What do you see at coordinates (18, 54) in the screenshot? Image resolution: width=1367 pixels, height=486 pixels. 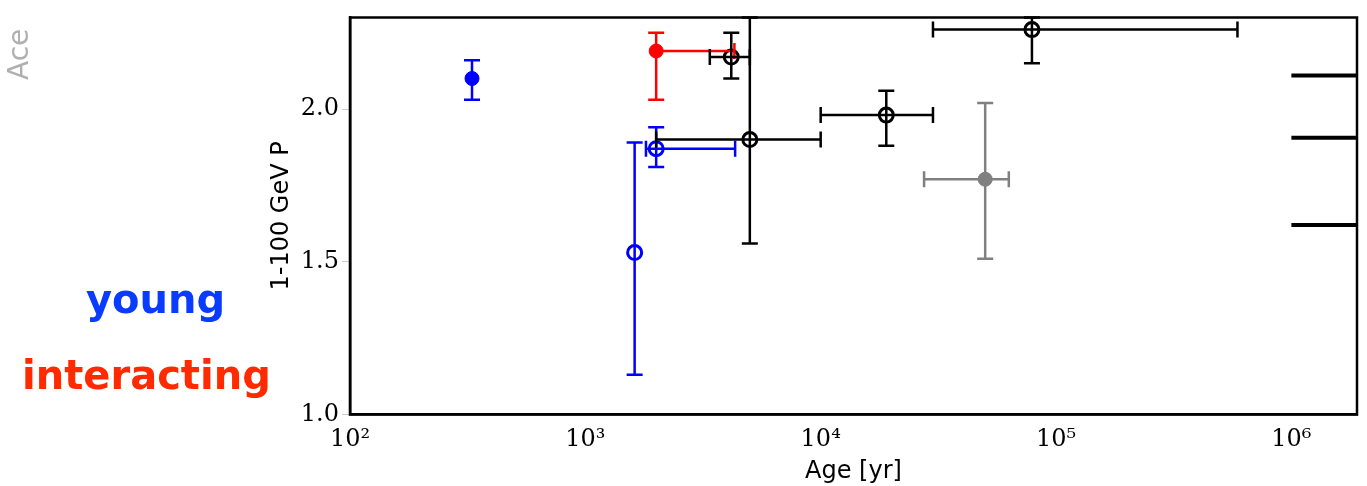 I see `text: Ace` at bounding box center [18, 54].